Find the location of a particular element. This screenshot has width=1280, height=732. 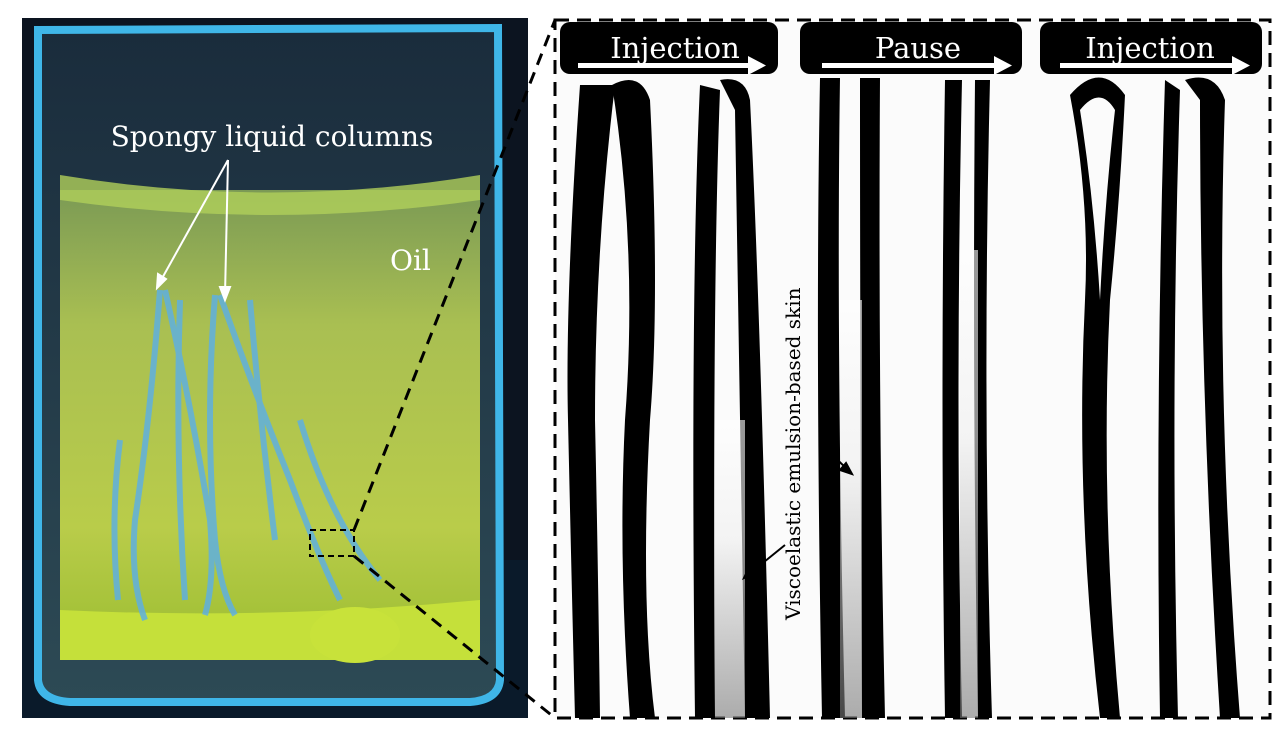

label-spongy-columns: Spongy liquid columns is located at coordinates (272, 136).